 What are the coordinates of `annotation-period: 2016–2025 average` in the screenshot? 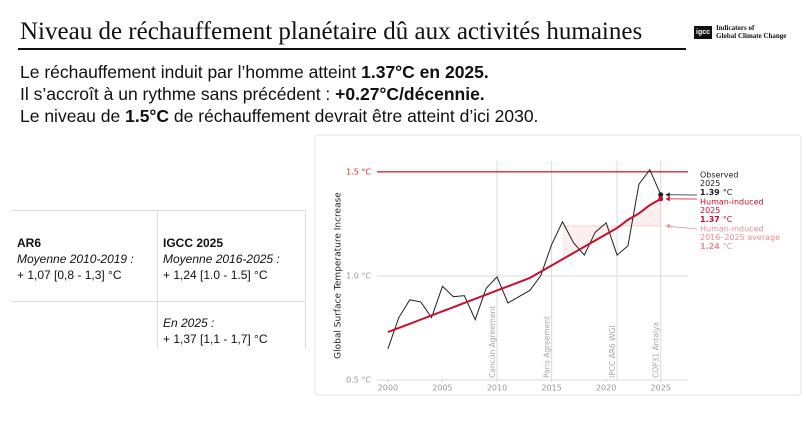 It's located at (740, 237).